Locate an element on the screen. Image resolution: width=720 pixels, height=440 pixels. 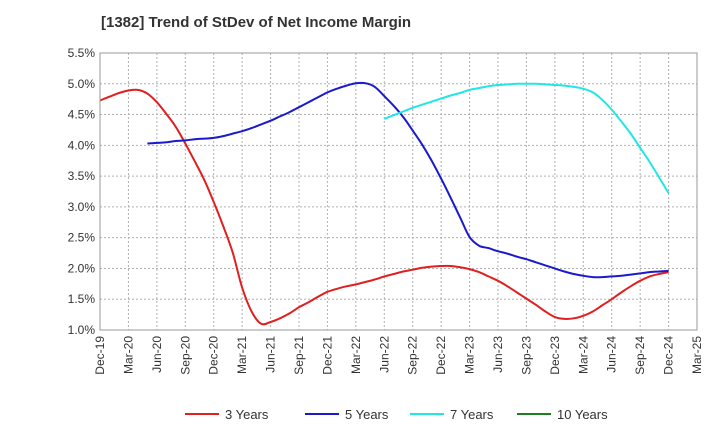
x-tick-label: Sep-21 is located at coordinates (299, 355).